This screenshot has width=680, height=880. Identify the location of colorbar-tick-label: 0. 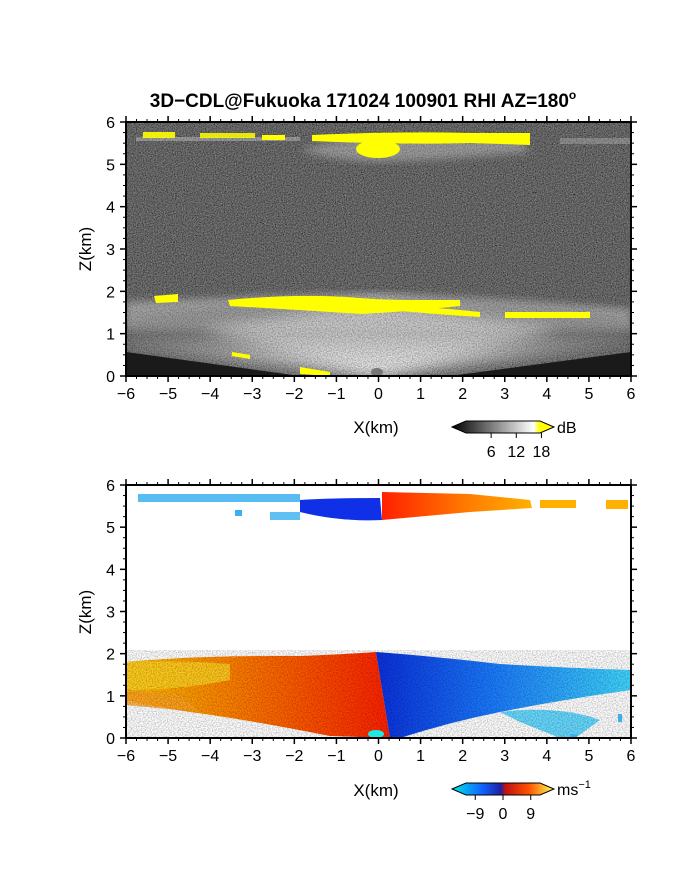
(503, 814).